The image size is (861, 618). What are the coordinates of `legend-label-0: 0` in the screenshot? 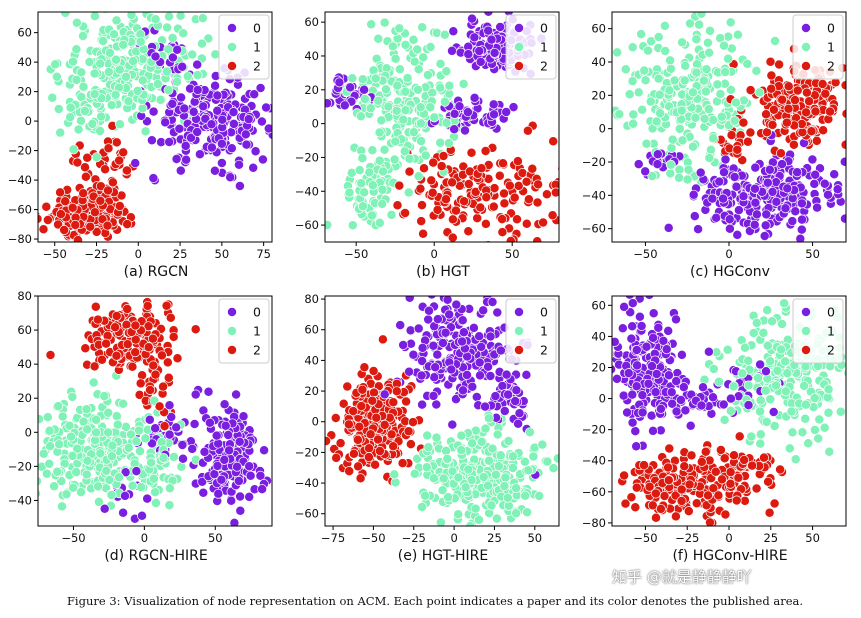 It's located at (257, 28).